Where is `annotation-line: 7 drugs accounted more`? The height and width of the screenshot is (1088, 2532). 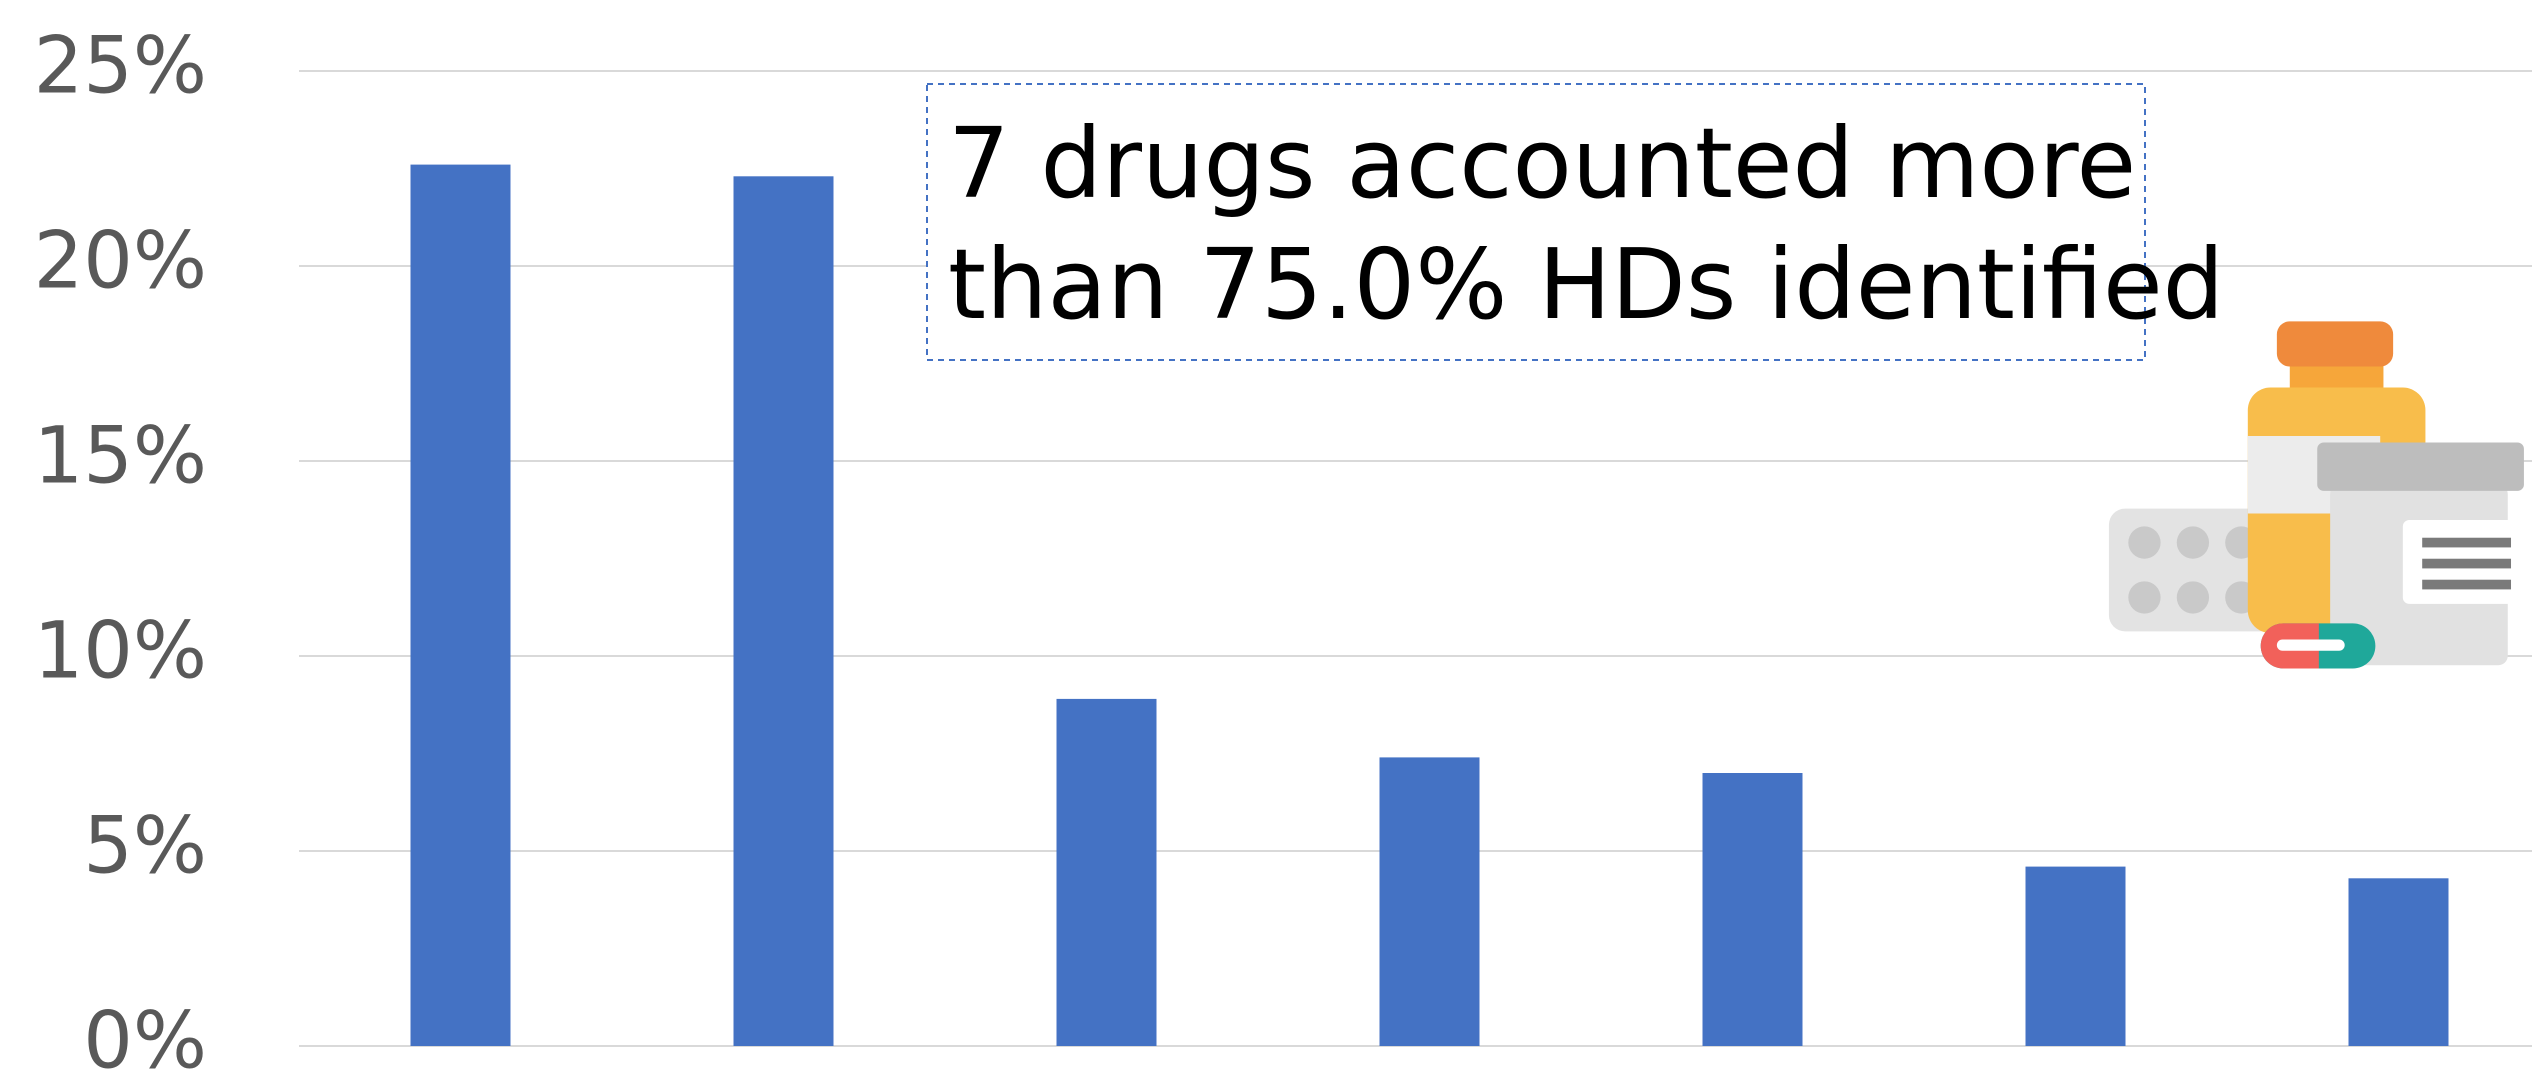 annotation-line: 7 drugs accounted more is located at coordinates (1542, 163).